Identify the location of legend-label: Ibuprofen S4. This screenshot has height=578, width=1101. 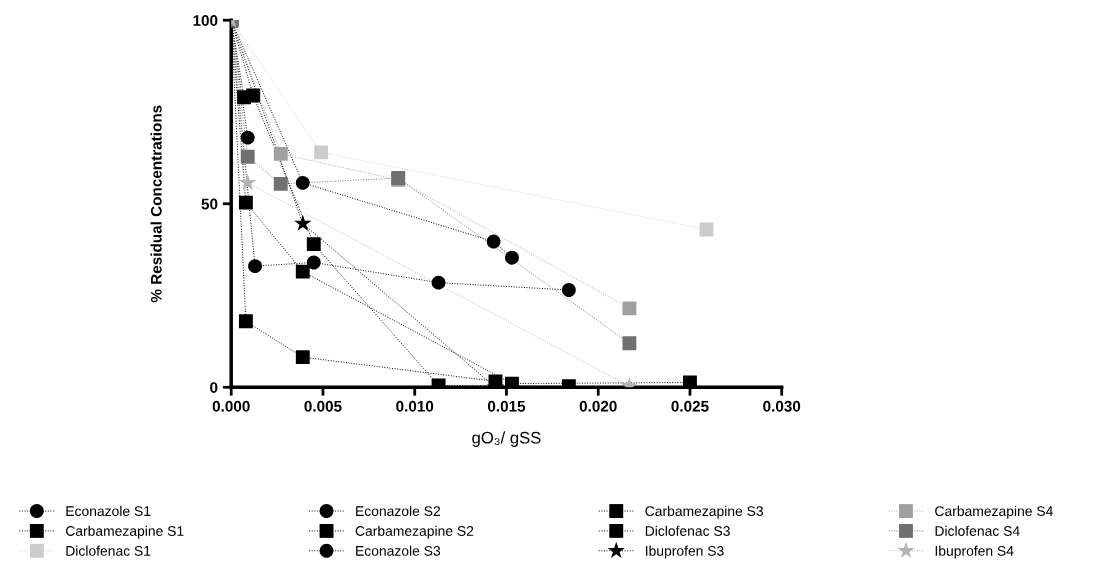
(974, 552).